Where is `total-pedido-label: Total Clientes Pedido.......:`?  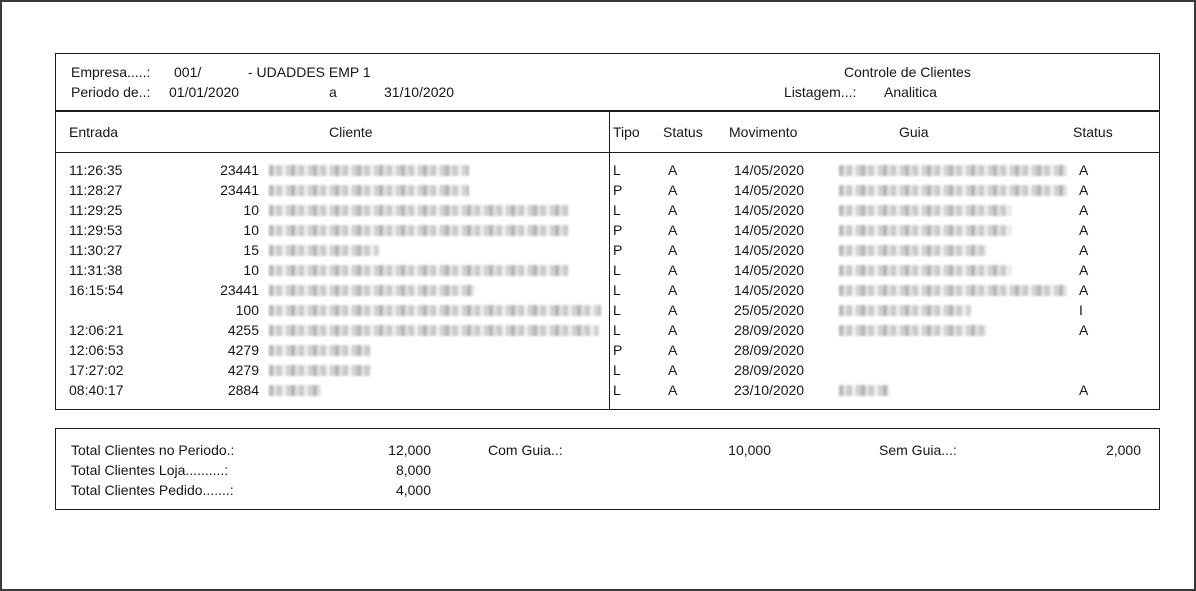 total-pedido-label: Total Clientes Pedido.......: is located at coordinates (152, 490).